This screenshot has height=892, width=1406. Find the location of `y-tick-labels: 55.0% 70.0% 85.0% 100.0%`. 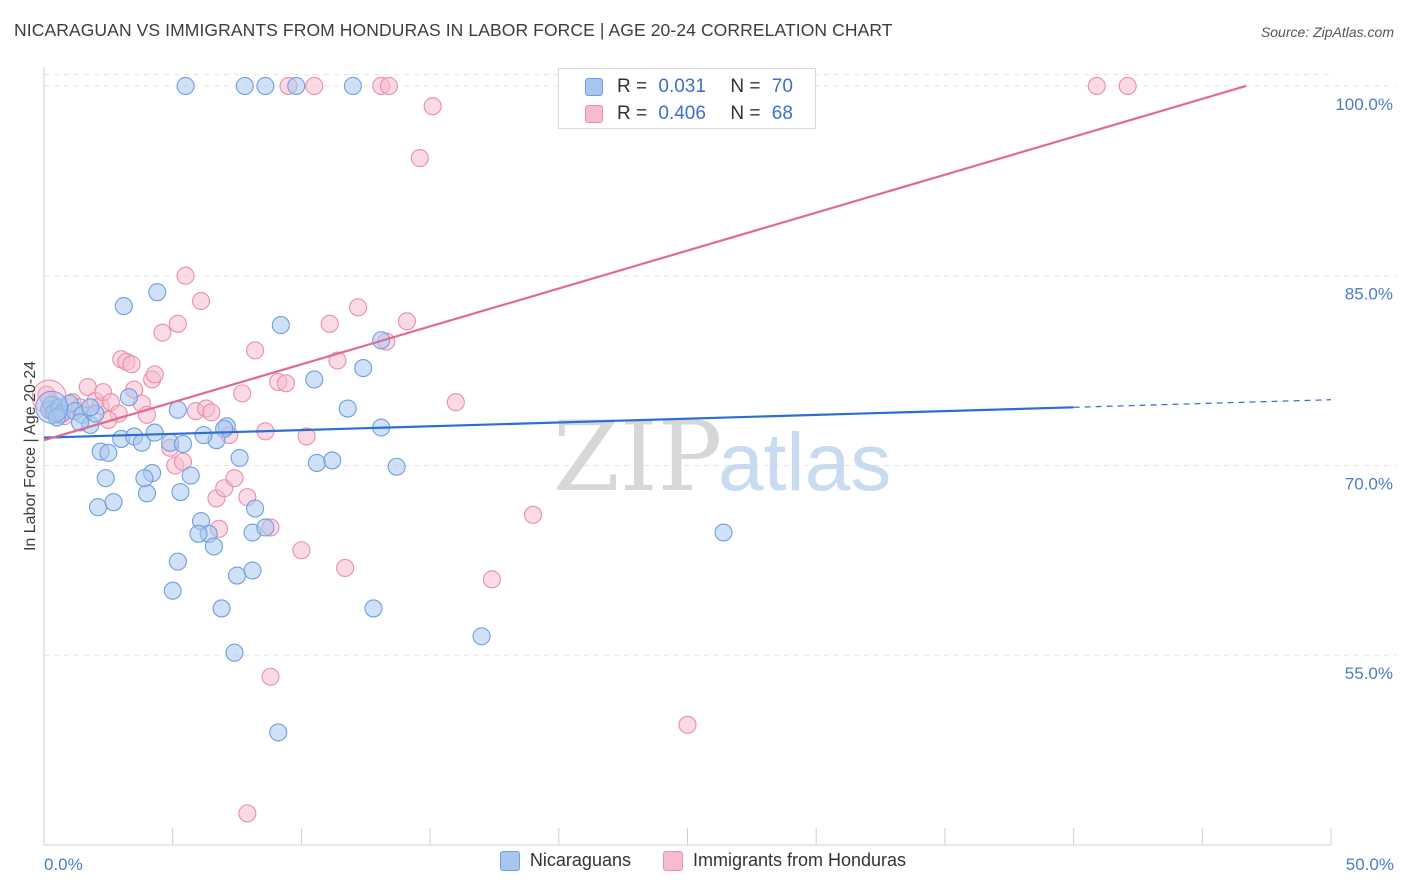

y-tick-labels: 55.0% 70.0% 85.0% 100.0% is located at coordinates (1364, 389).